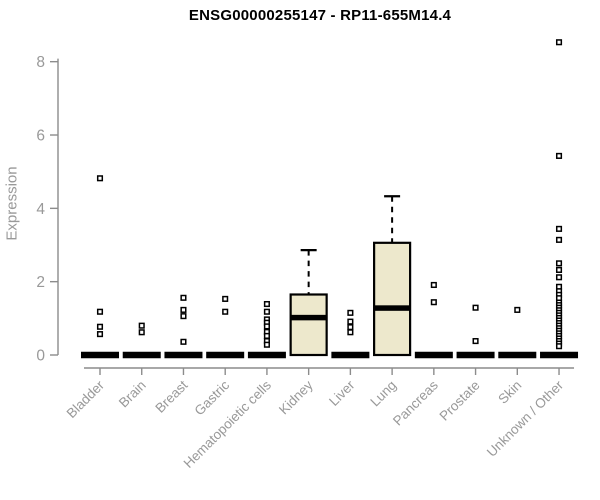 The height and width of the screenshot is (500, 600). What do you see at coordinates (211, 397) in the screenshot?
I see `x-axis-label-gastric: Gastric` at bounding box center [211, 397].